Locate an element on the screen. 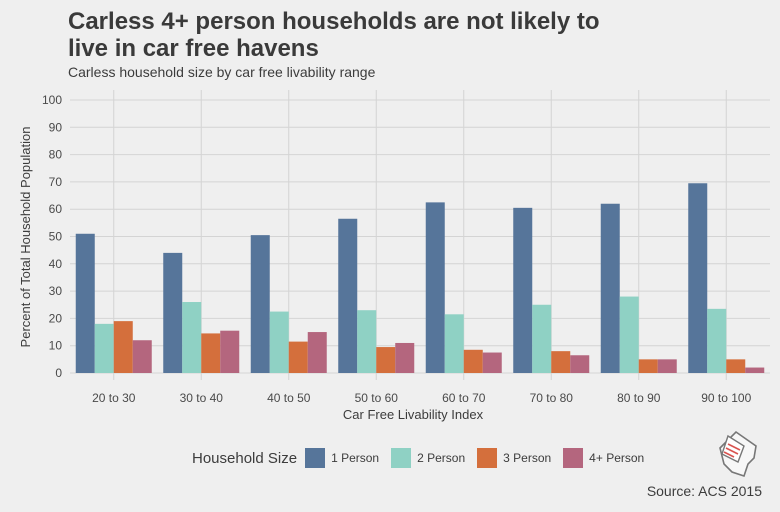 The image size is (780, 512). x-tick-label: 20 to 30 is located at coordinates (114, 398).